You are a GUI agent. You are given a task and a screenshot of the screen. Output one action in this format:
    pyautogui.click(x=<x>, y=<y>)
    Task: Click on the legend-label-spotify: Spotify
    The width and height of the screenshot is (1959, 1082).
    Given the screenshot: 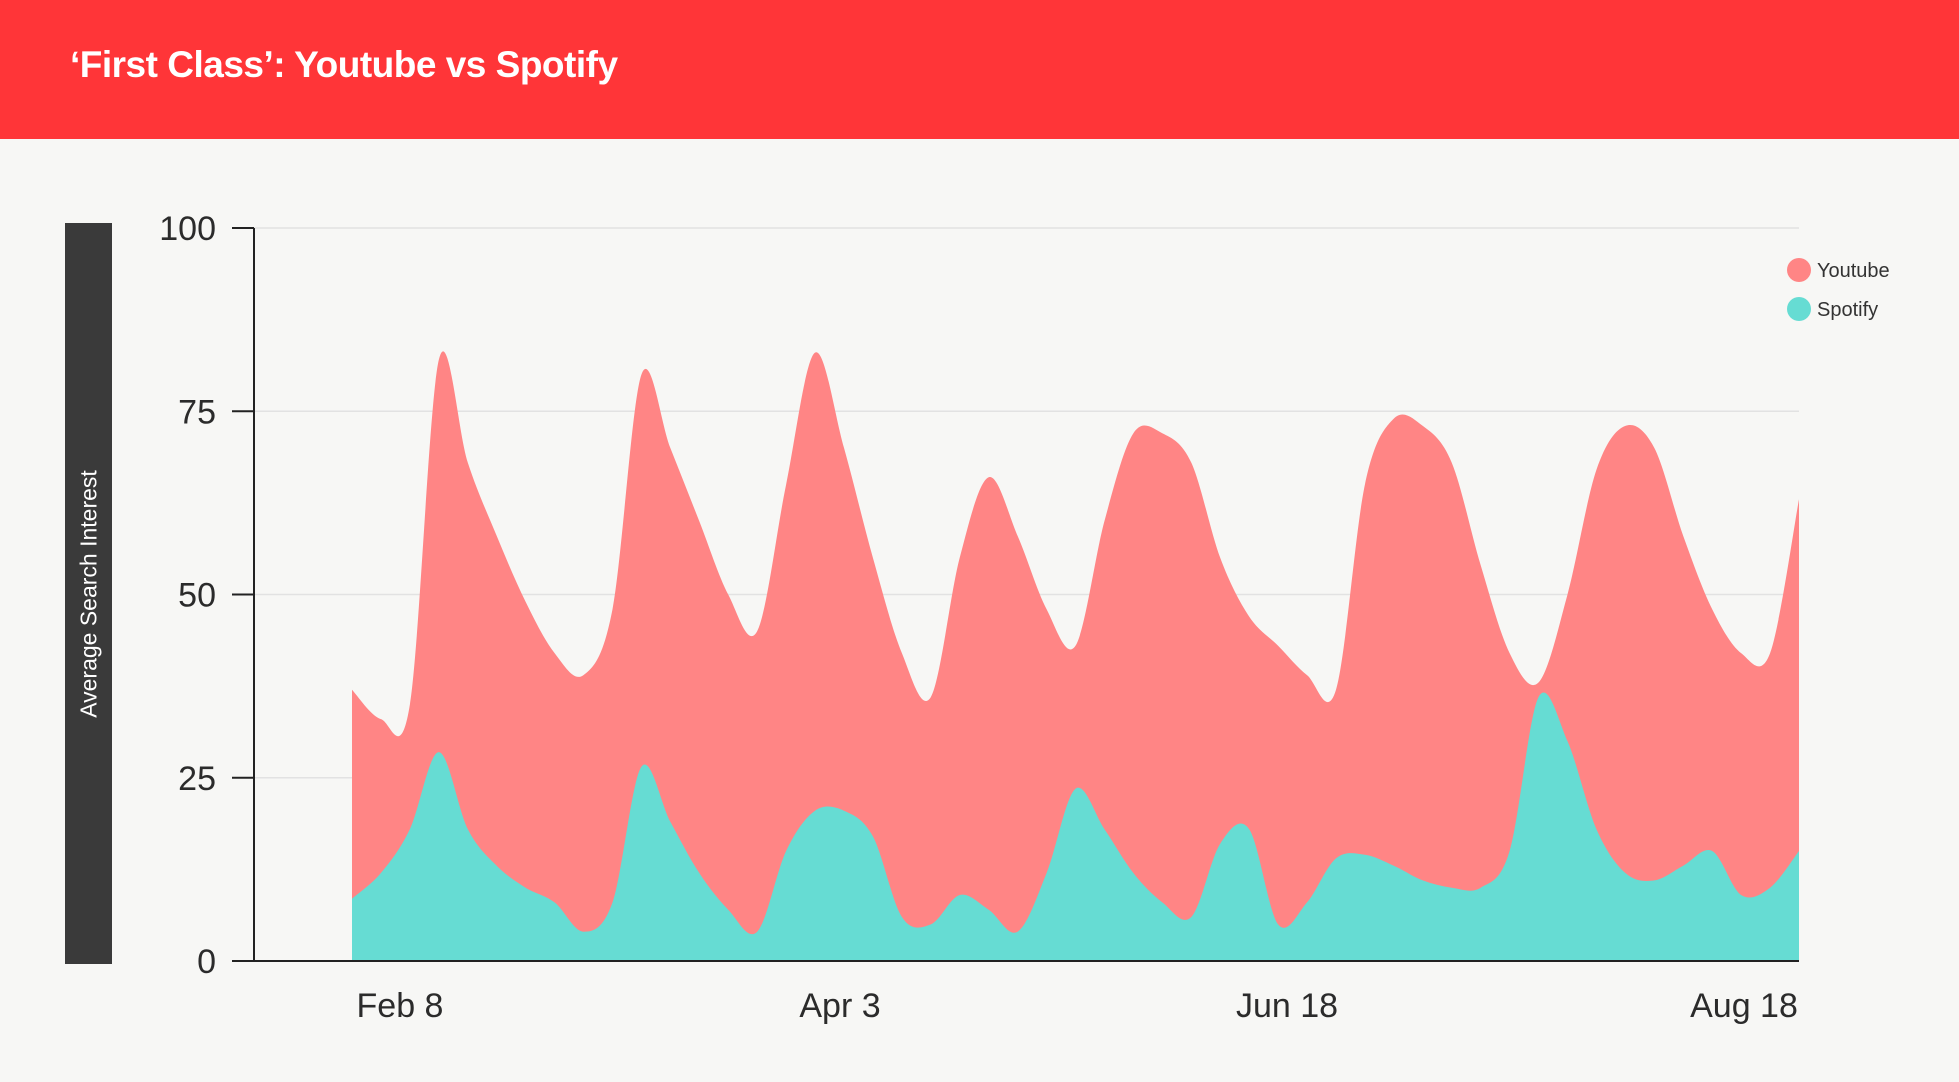 What is the action you would take?
    pyautogui.click(x=1847, y=310)
    